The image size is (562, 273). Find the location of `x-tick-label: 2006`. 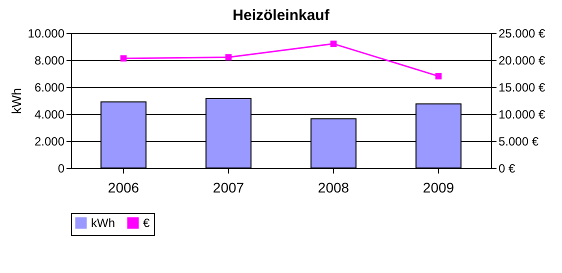

x-tick-label: 2006 is located at coordinates (124, 188).